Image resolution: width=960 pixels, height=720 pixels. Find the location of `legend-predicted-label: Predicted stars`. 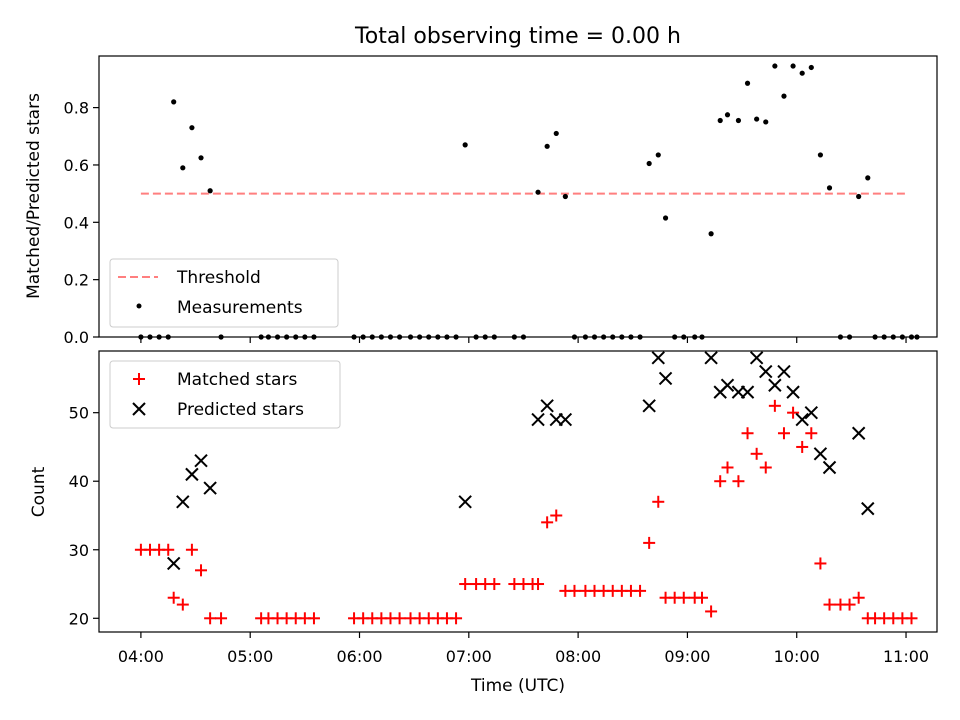

legend-predicted-label: Predicted stars is located at coordinates (240, 410).